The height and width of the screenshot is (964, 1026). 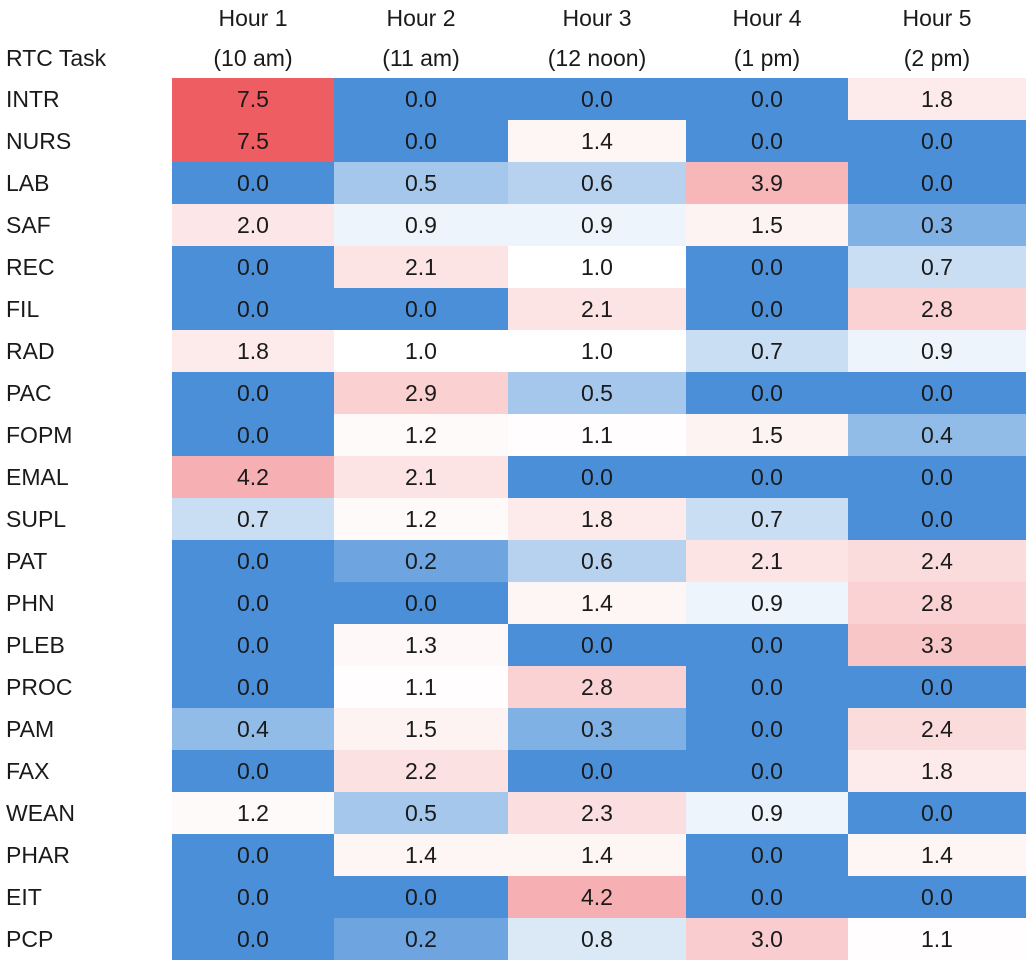 What do you see at coordinates (253, 18) in the screenshot?
I see `column-header-hour: Hour 1` at bounding box center [253, 18].